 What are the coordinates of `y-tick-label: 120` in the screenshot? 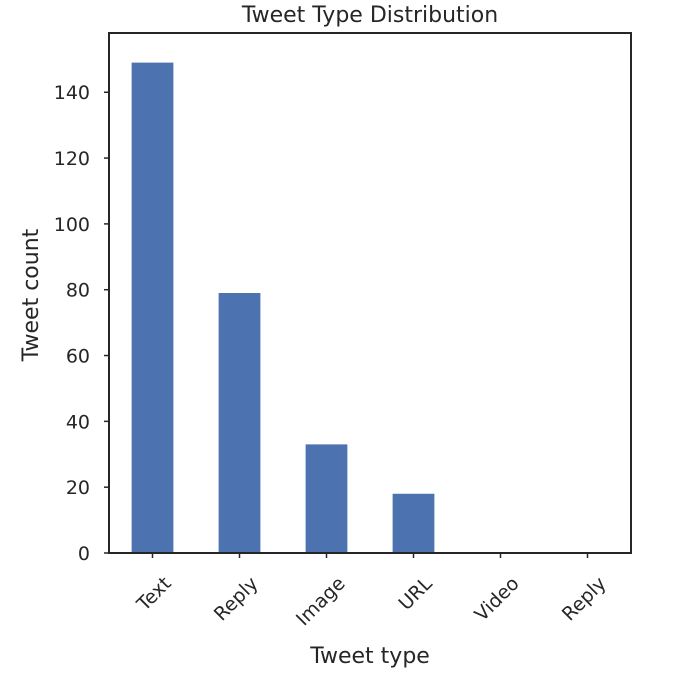 It's located at (72, 159).